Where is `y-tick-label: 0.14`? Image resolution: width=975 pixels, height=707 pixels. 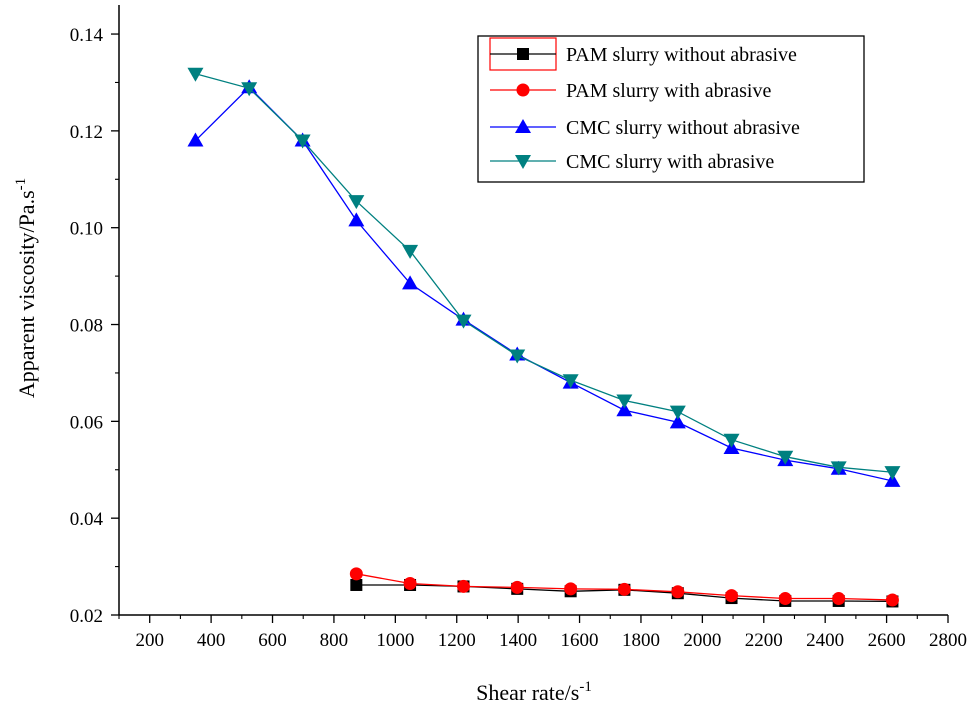 y-tick-label: 0.14 is located at coordinates (87, 35).